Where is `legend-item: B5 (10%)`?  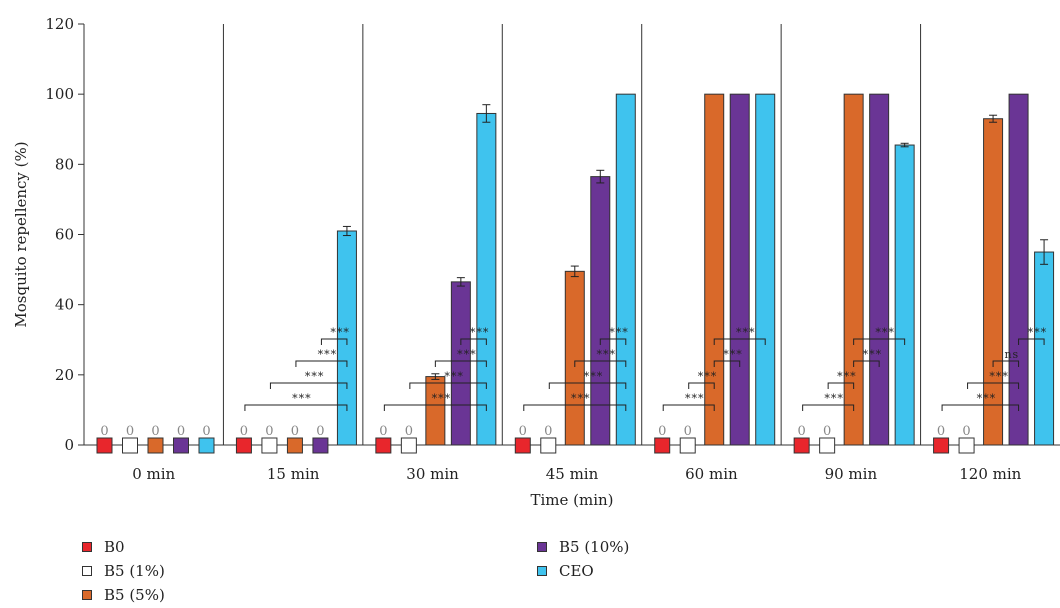
legend-item: B5 (10%) is located at coordinates (583, 547).